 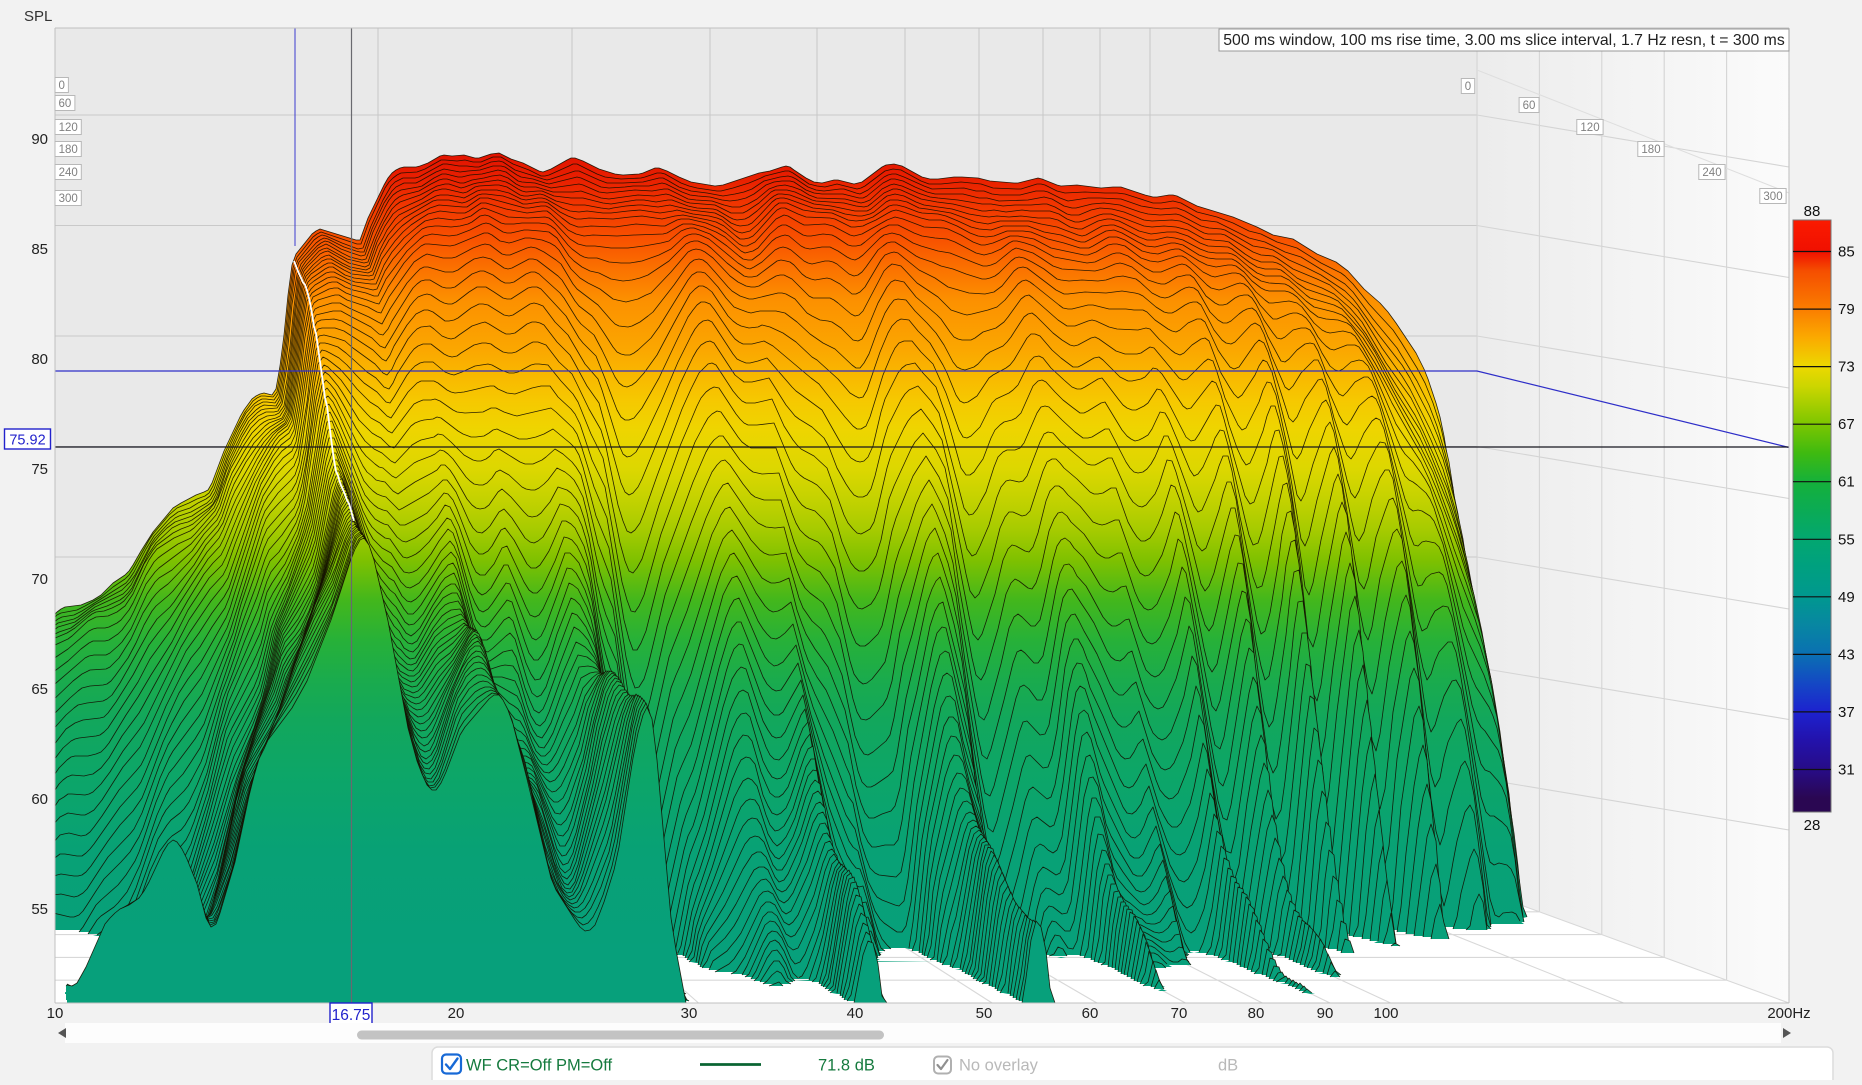 I want to click on svg-text: 16.75, so click(x=351, y=1015).